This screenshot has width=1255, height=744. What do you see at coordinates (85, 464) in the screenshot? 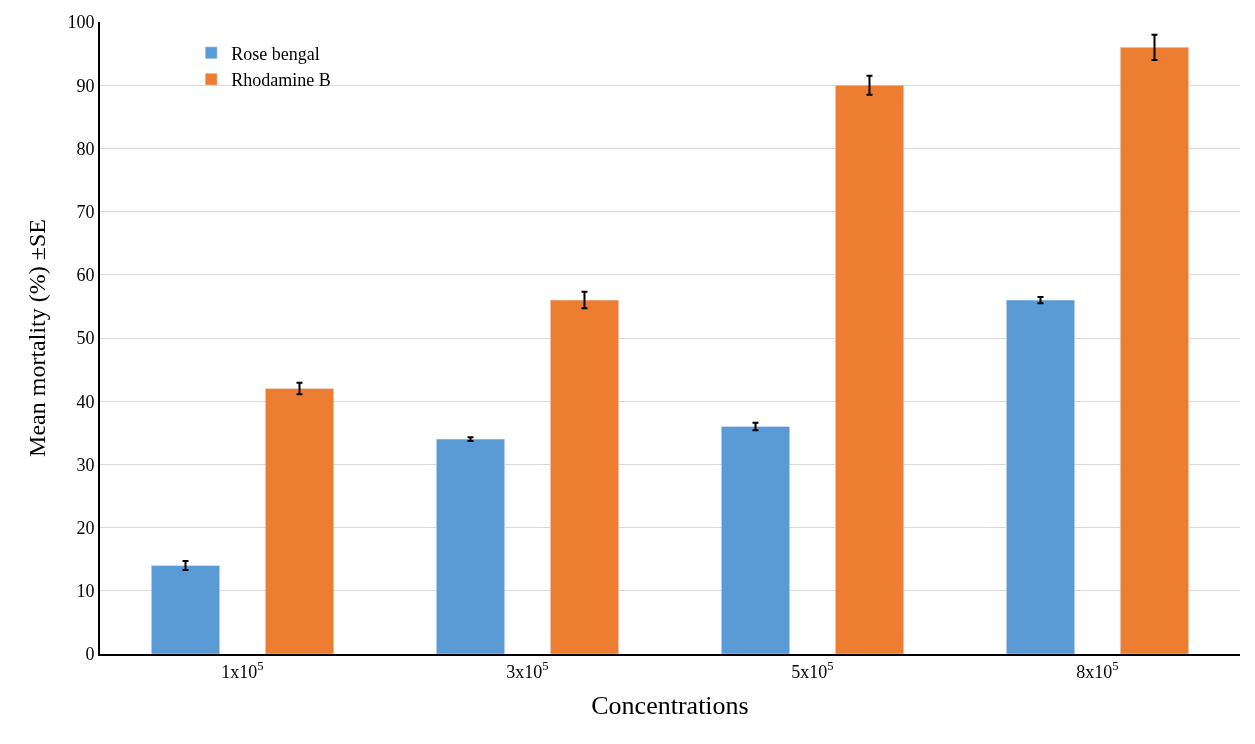
I see `y-tick-label: 30` at bounding box center [85, 464].